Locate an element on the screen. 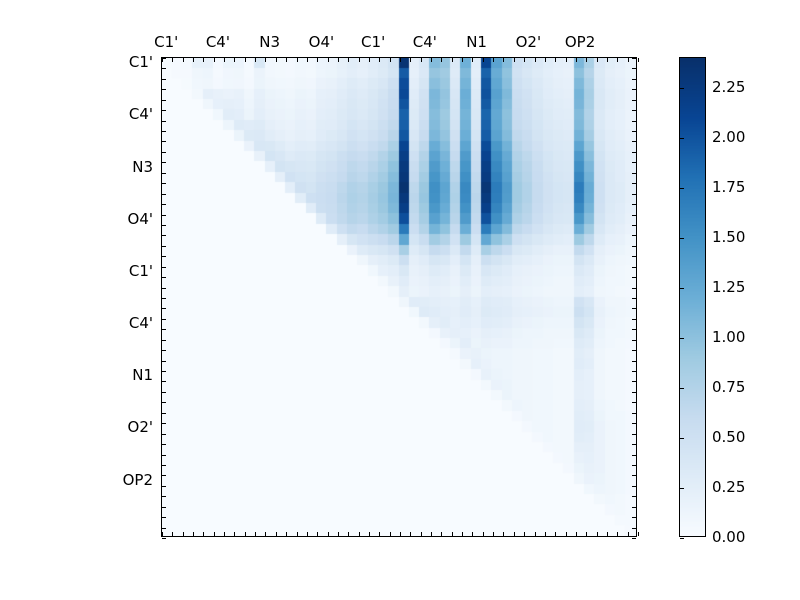 The width and height of the screenshot is (800, 600). colorbar-tick-label: 0.50 is located at coordinates (729, 437).